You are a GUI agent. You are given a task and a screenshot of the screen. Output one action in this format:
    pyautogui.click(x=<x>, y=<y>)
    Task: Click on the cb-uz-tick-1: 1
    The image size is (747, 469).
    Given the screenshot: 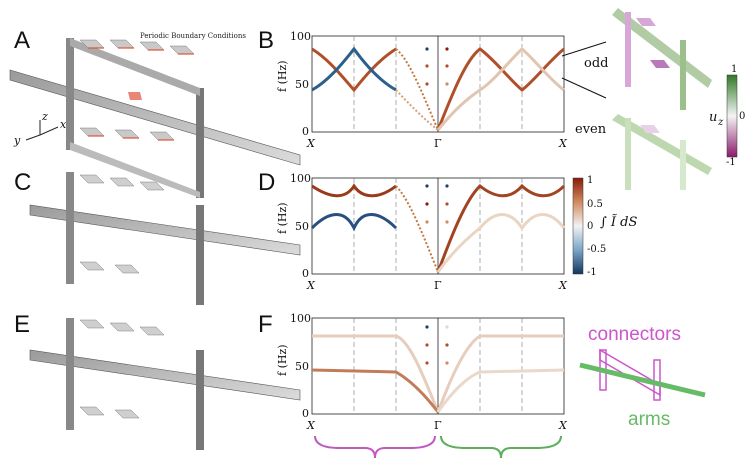 What is the action you would take?
    pyautogui.click(x=734, y=69)
    